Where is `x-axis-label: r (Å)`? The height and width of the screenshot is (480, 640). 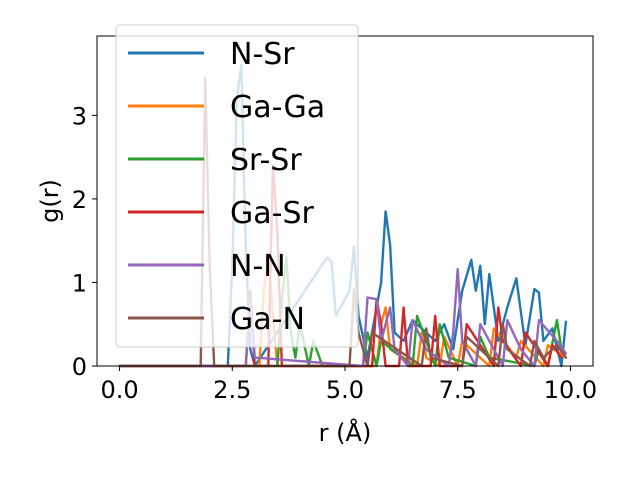 x-axis-label: r (Å) is located at coordinates (345, 432).